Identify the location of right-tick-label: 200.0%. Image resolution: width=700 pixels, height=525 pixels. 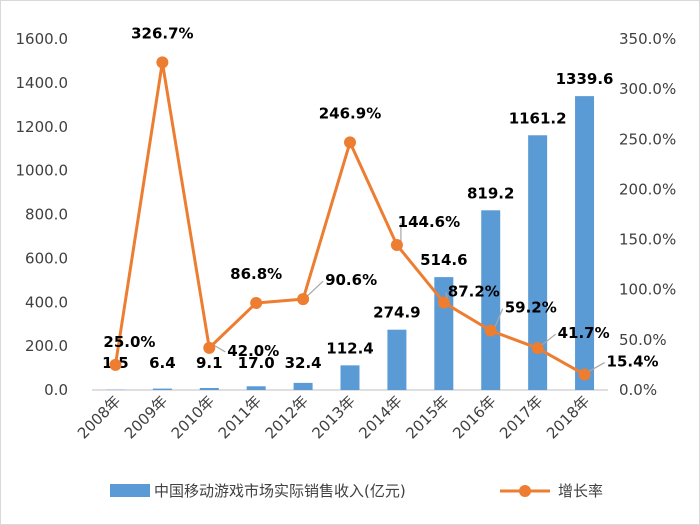
(647, 189).